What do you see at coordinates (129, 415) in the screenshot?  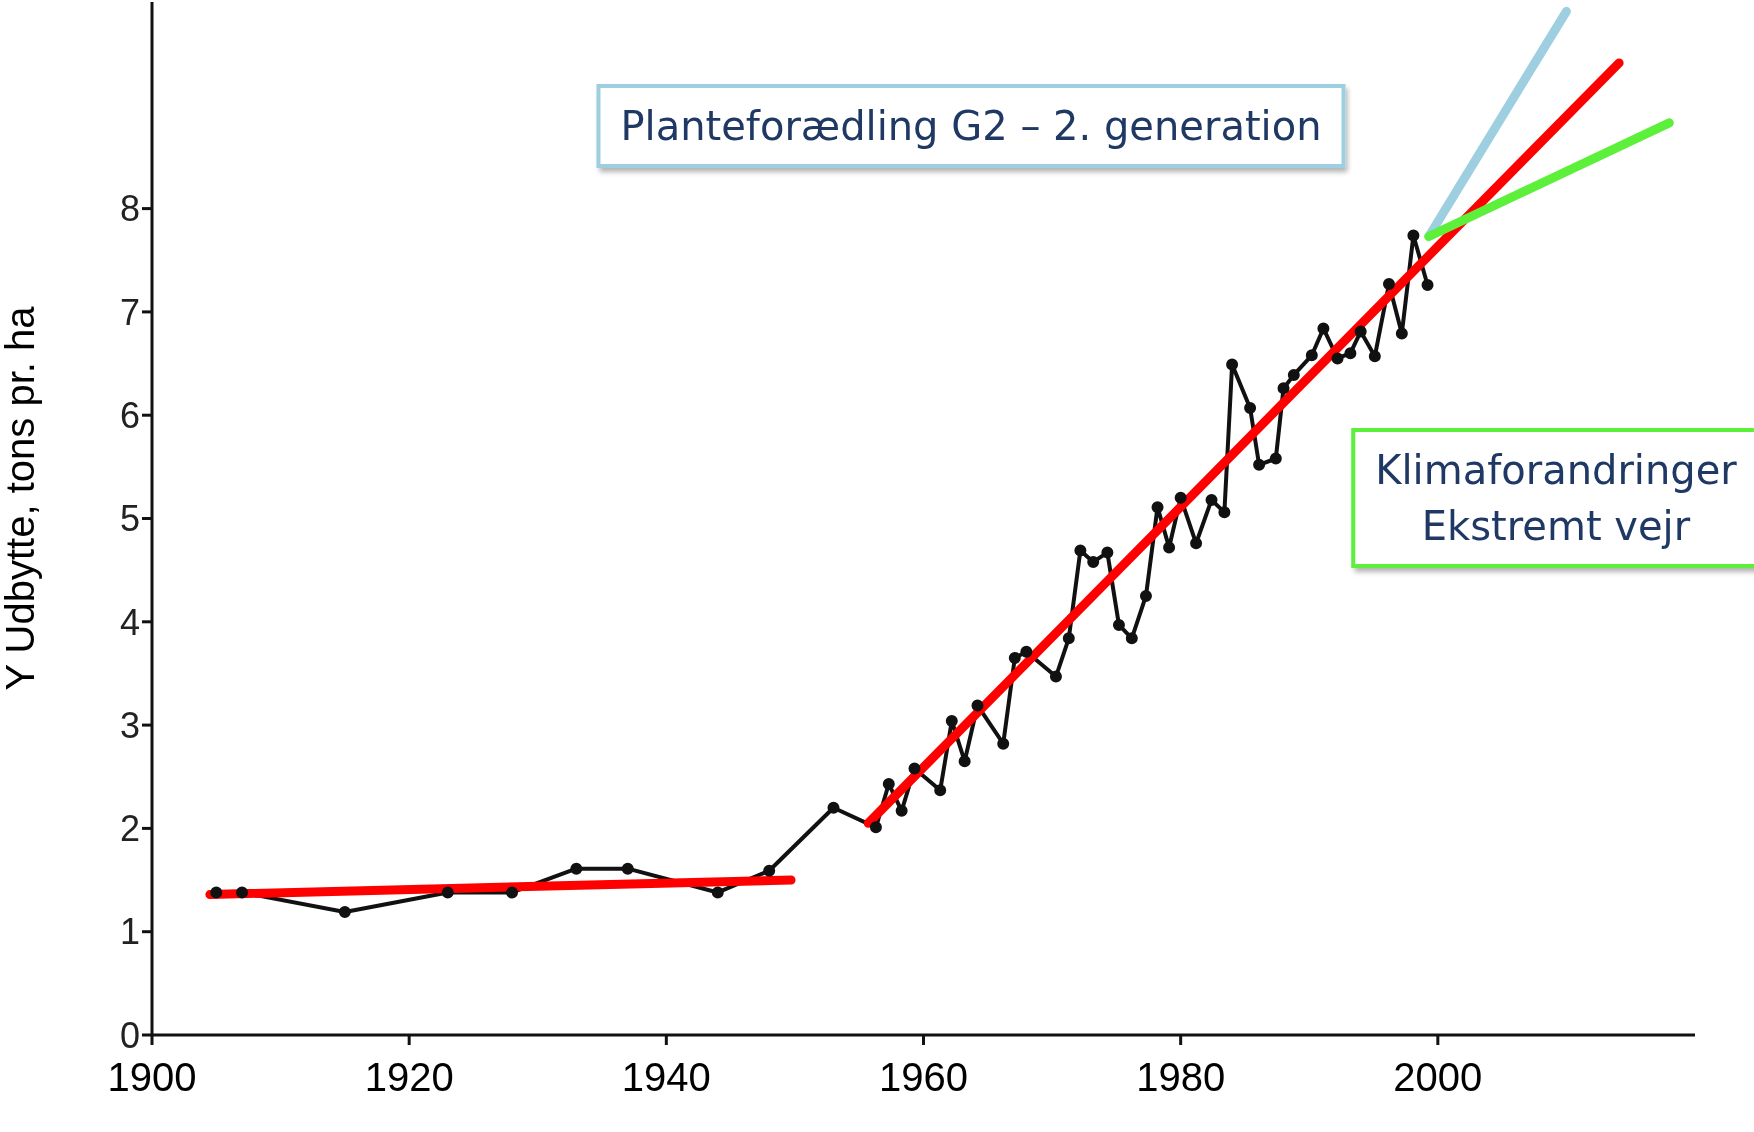 I see `y-tick-label: 6` at bounding box center [129, 415].